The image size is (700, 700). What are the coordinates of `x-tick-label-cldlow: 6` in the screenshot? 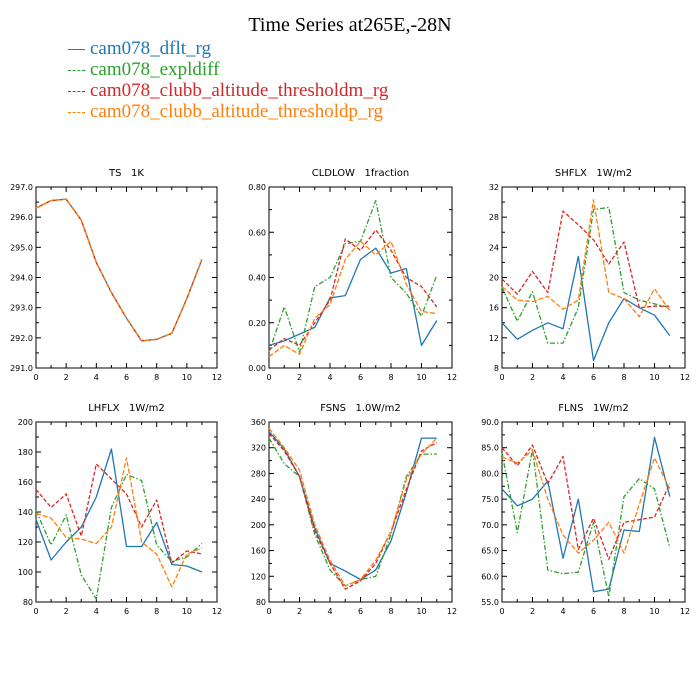 It's located at (360, 377).